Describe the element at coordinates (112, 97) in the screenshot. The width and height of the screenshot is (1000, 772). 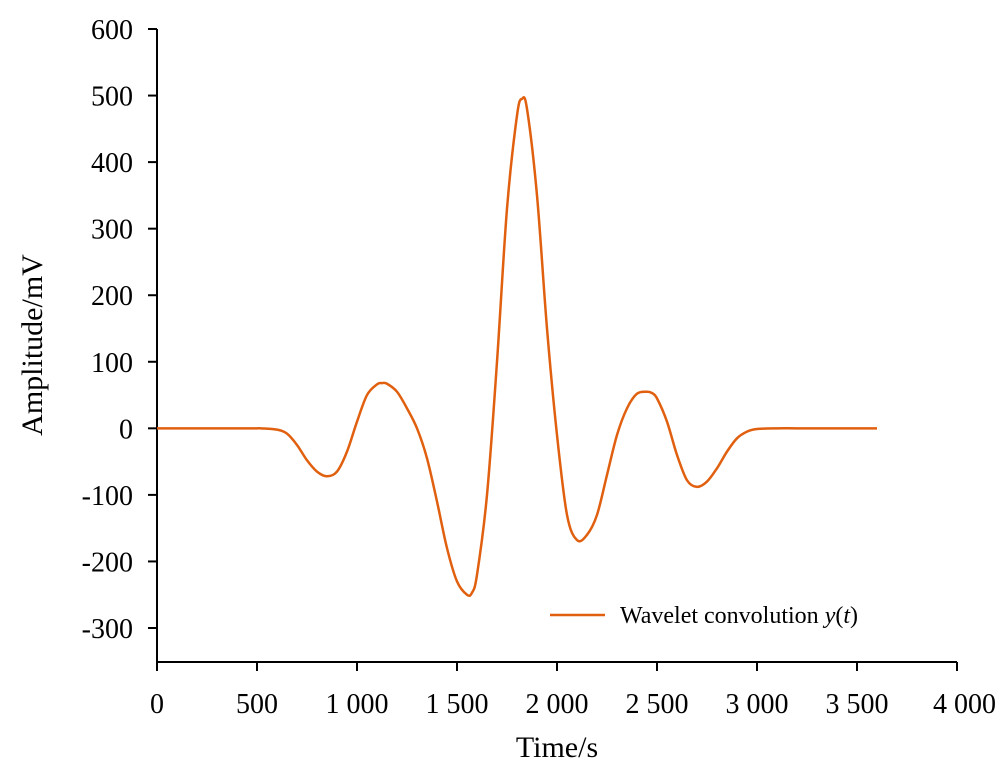
I see `y-tick-label: 500` at that location.